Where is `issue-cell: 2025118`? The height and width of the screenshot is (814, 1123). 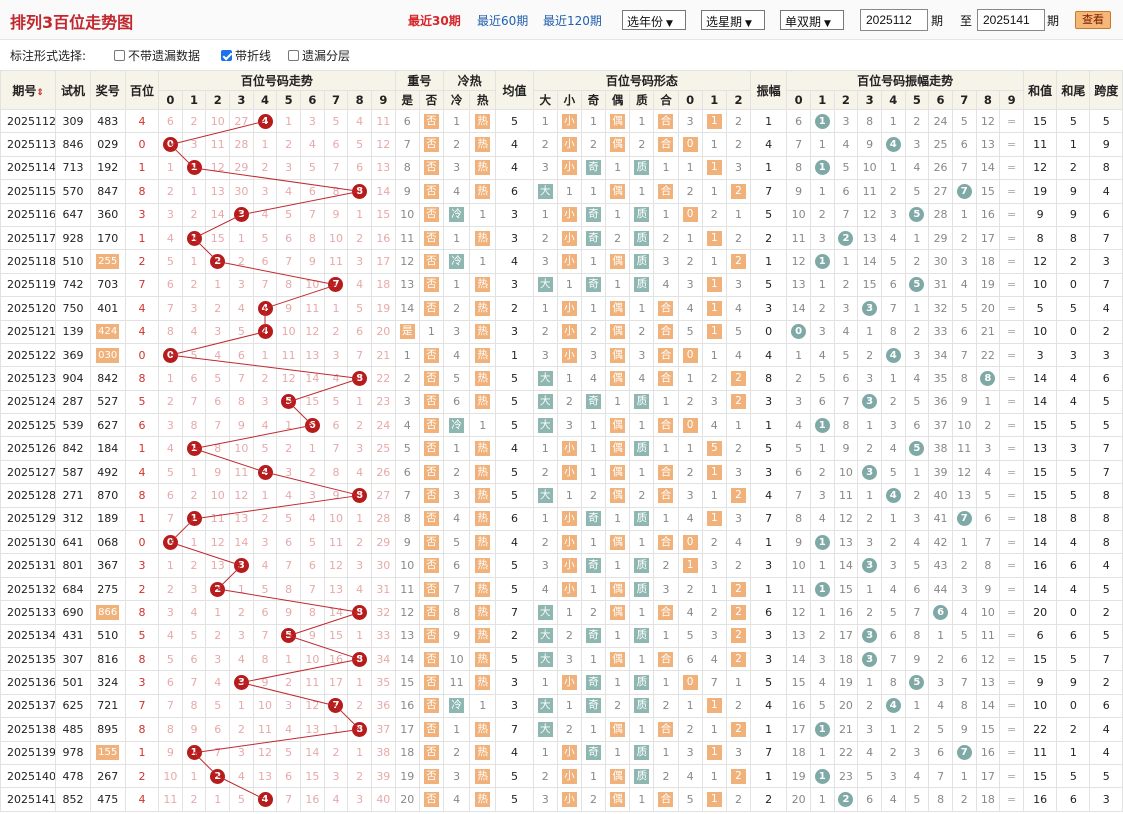
issue-cell: 2025118 is located at coordinates (28, 261).